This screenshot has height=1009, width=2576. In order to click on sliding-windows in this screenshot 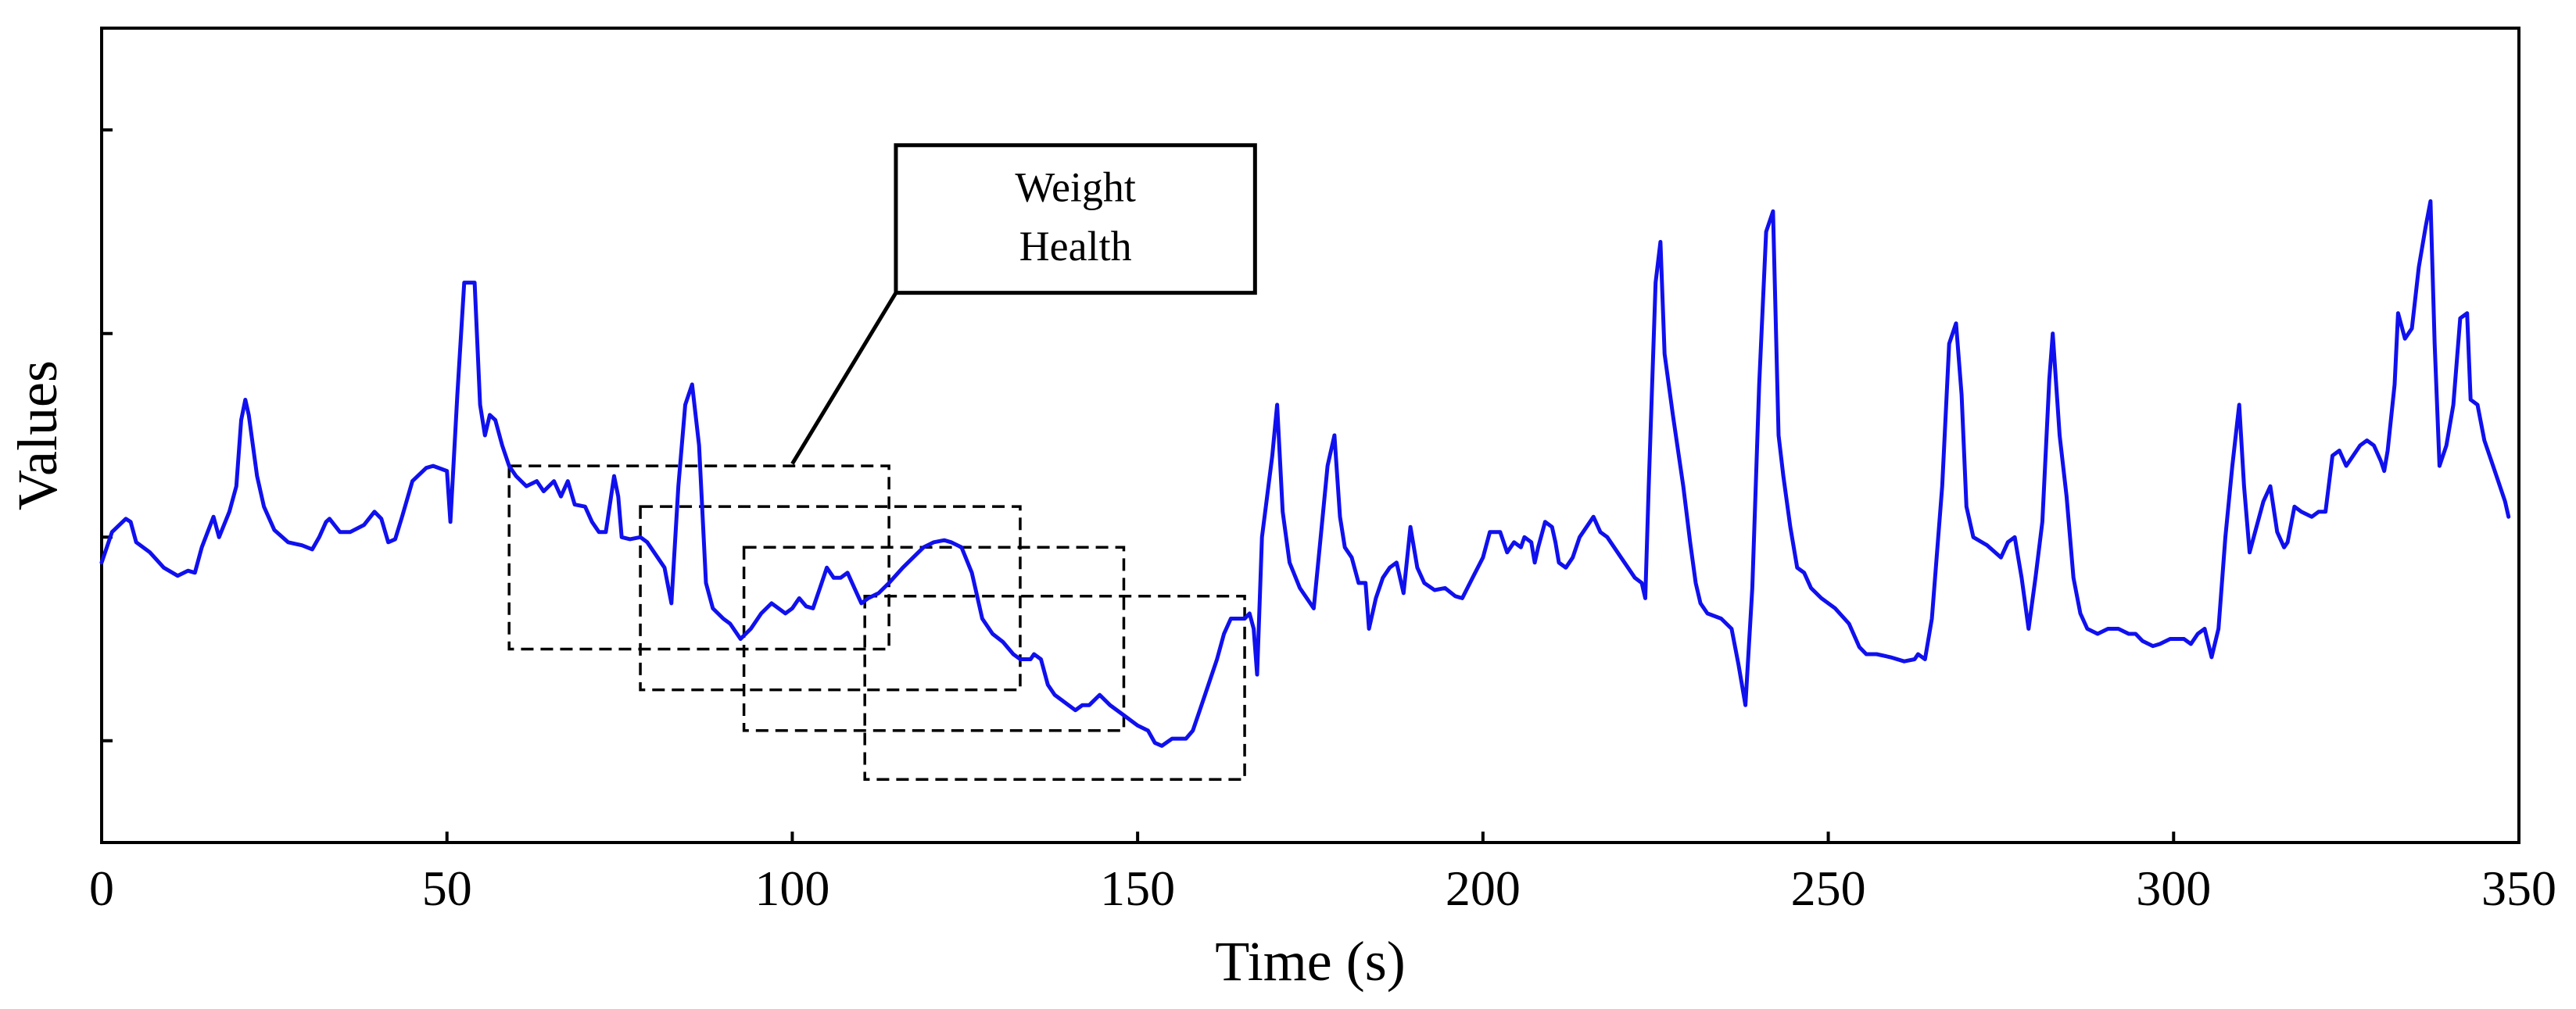, I will do `click(876, 622)`.